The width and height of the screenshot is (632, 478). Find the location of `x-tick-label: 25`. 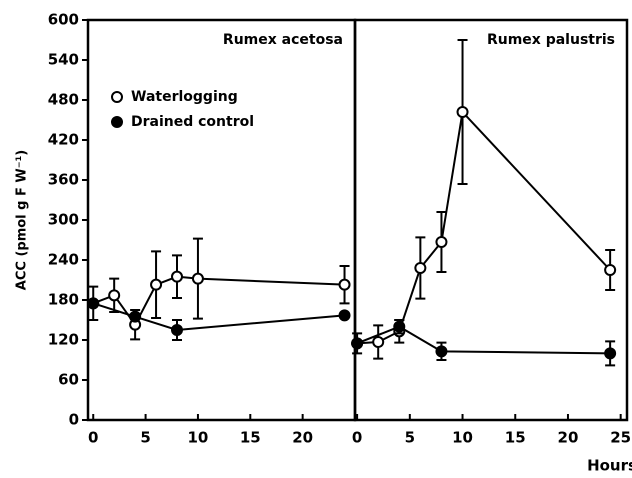

x-tick-label: 25 is located at coordinates (620, 438).